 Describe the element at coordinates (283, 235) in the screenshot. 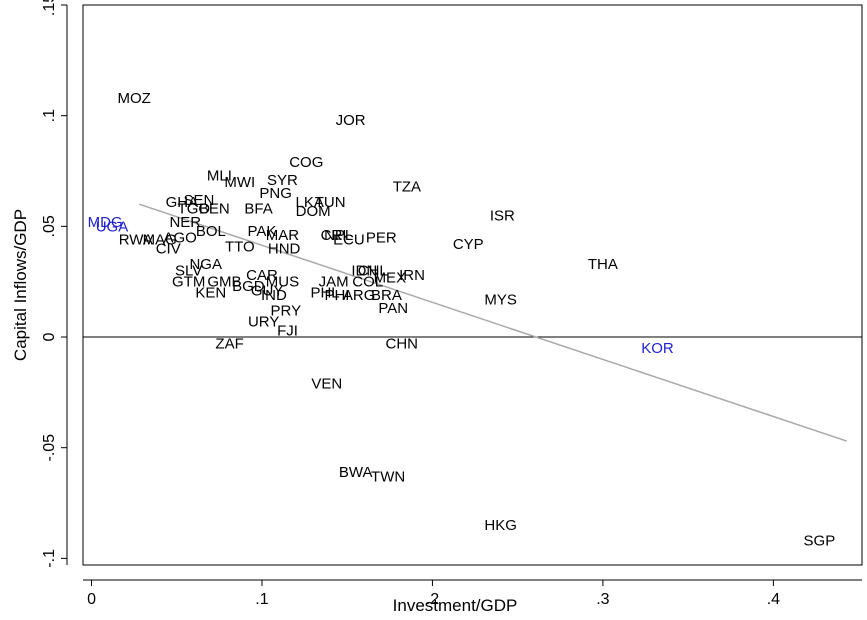

I see `point-label-mar: MAR` at that location.